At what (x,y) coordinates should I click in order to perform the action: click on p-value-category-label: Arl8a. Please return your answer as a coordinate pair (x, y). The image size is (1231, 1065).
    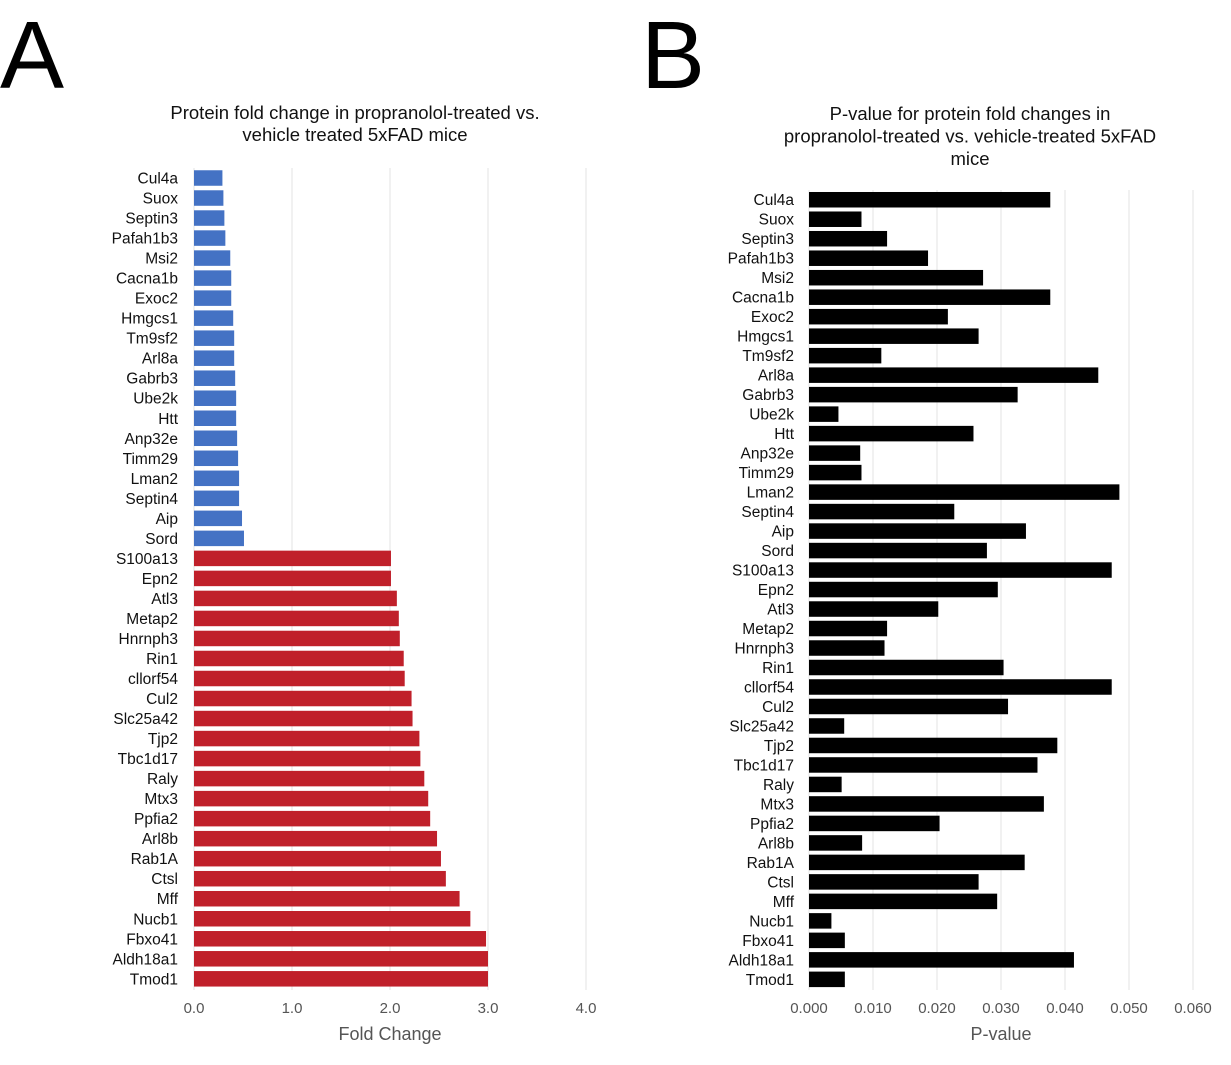
    Looking at the image, I should click on (776, 376).